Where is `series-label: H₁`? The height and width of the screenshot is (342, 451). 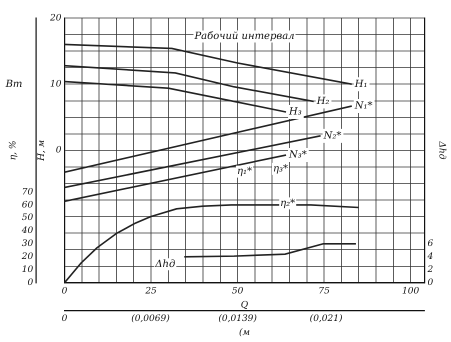
series-label: H₁ is located at coordinates (361, 84).